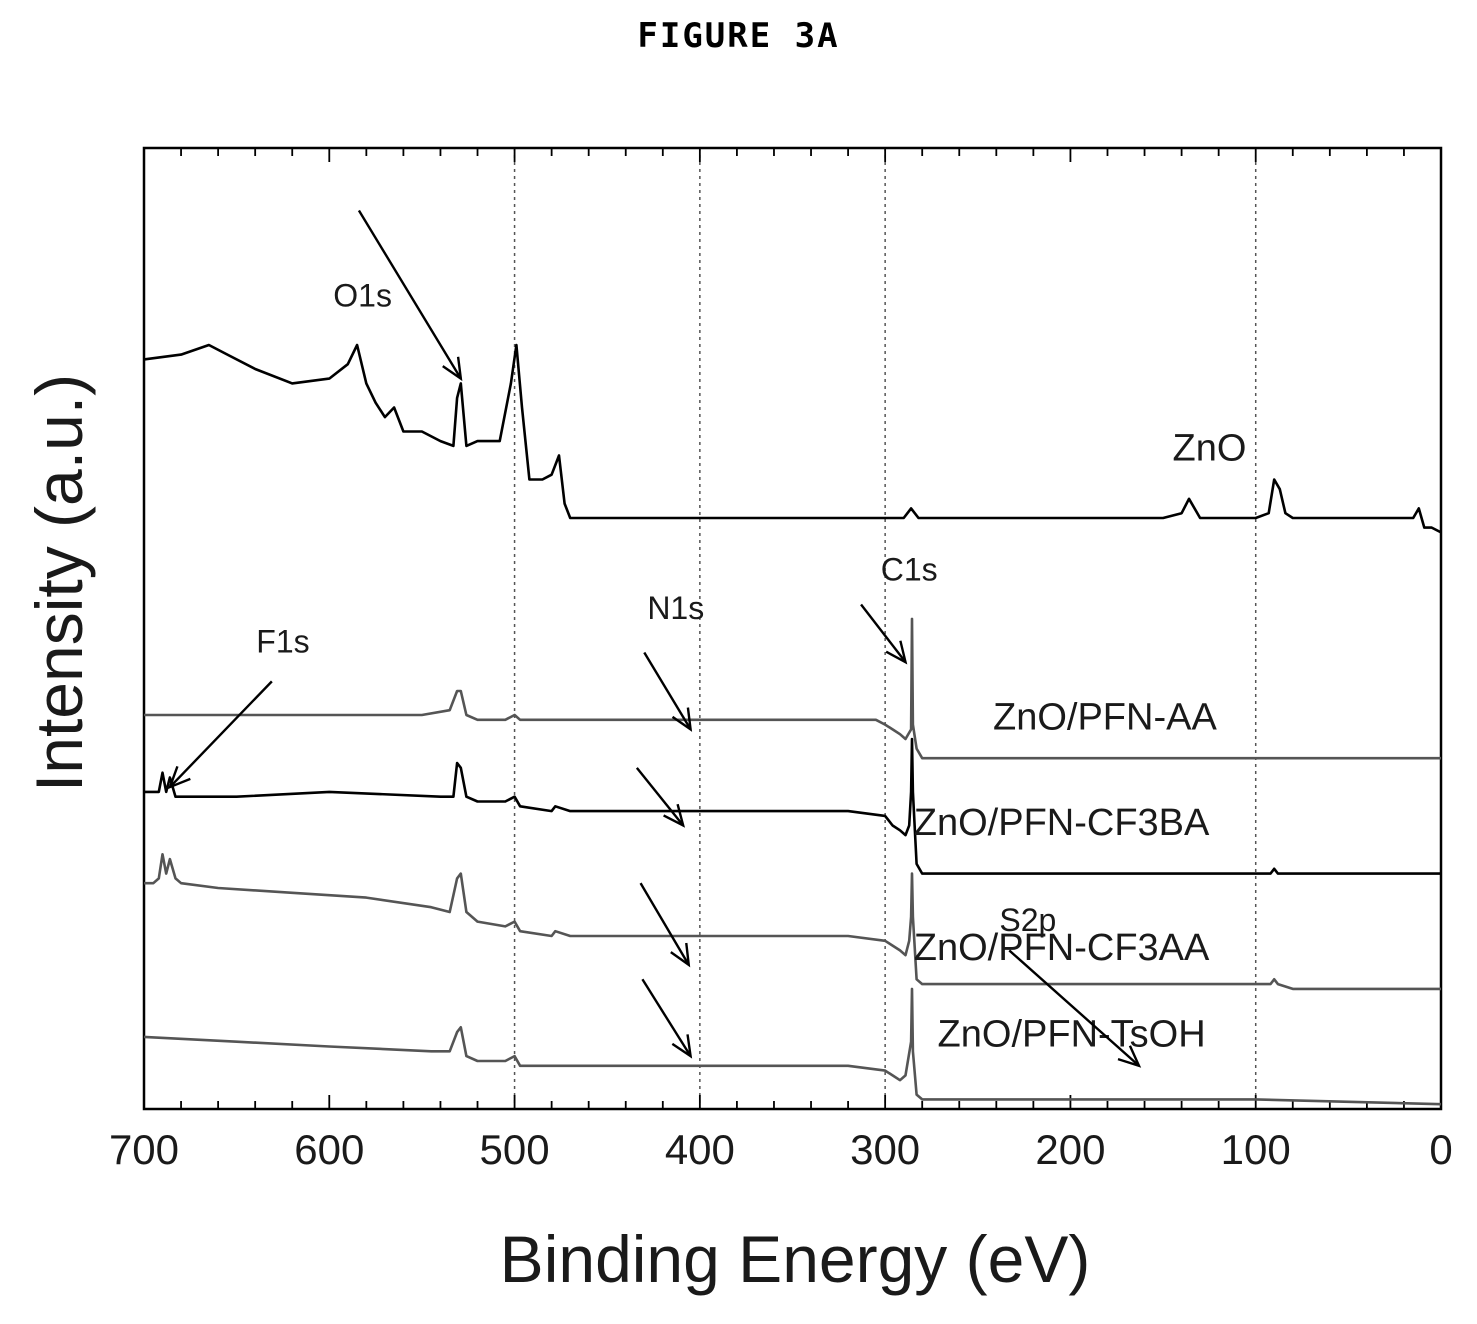  What do you see at coordinates (909, 569) in the screenshot?
I see `annotation-label: C1s` at bounding box center [909, 569].